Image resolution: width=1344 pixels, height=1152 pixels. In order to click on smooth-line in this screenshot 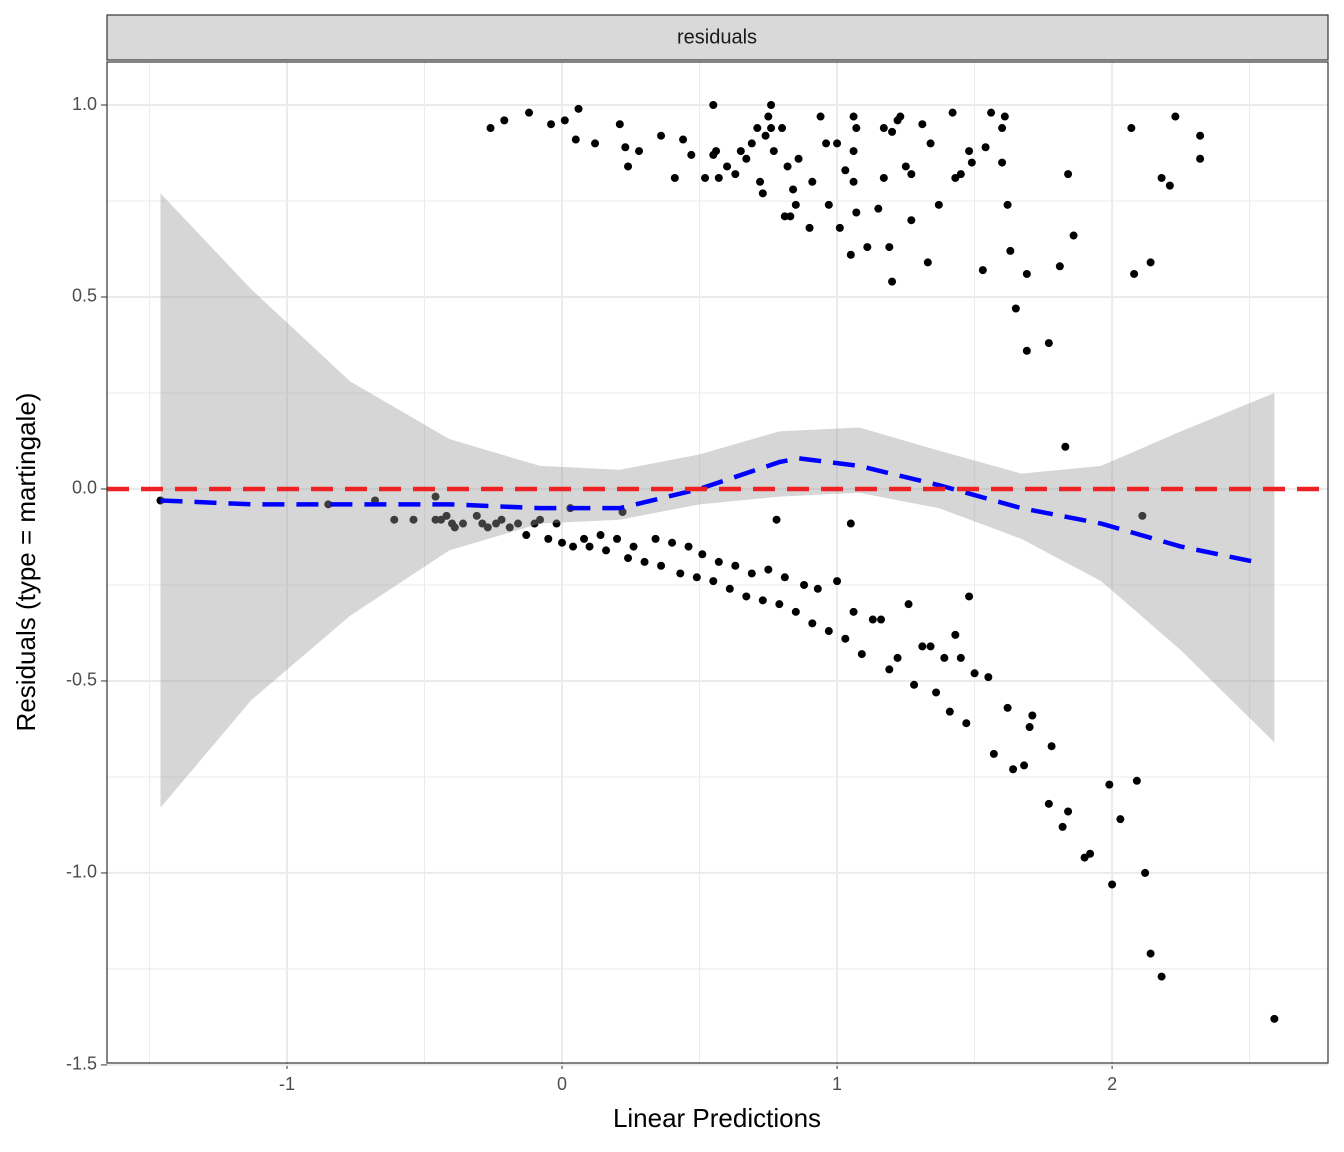, I will do `click(708, 510)`.